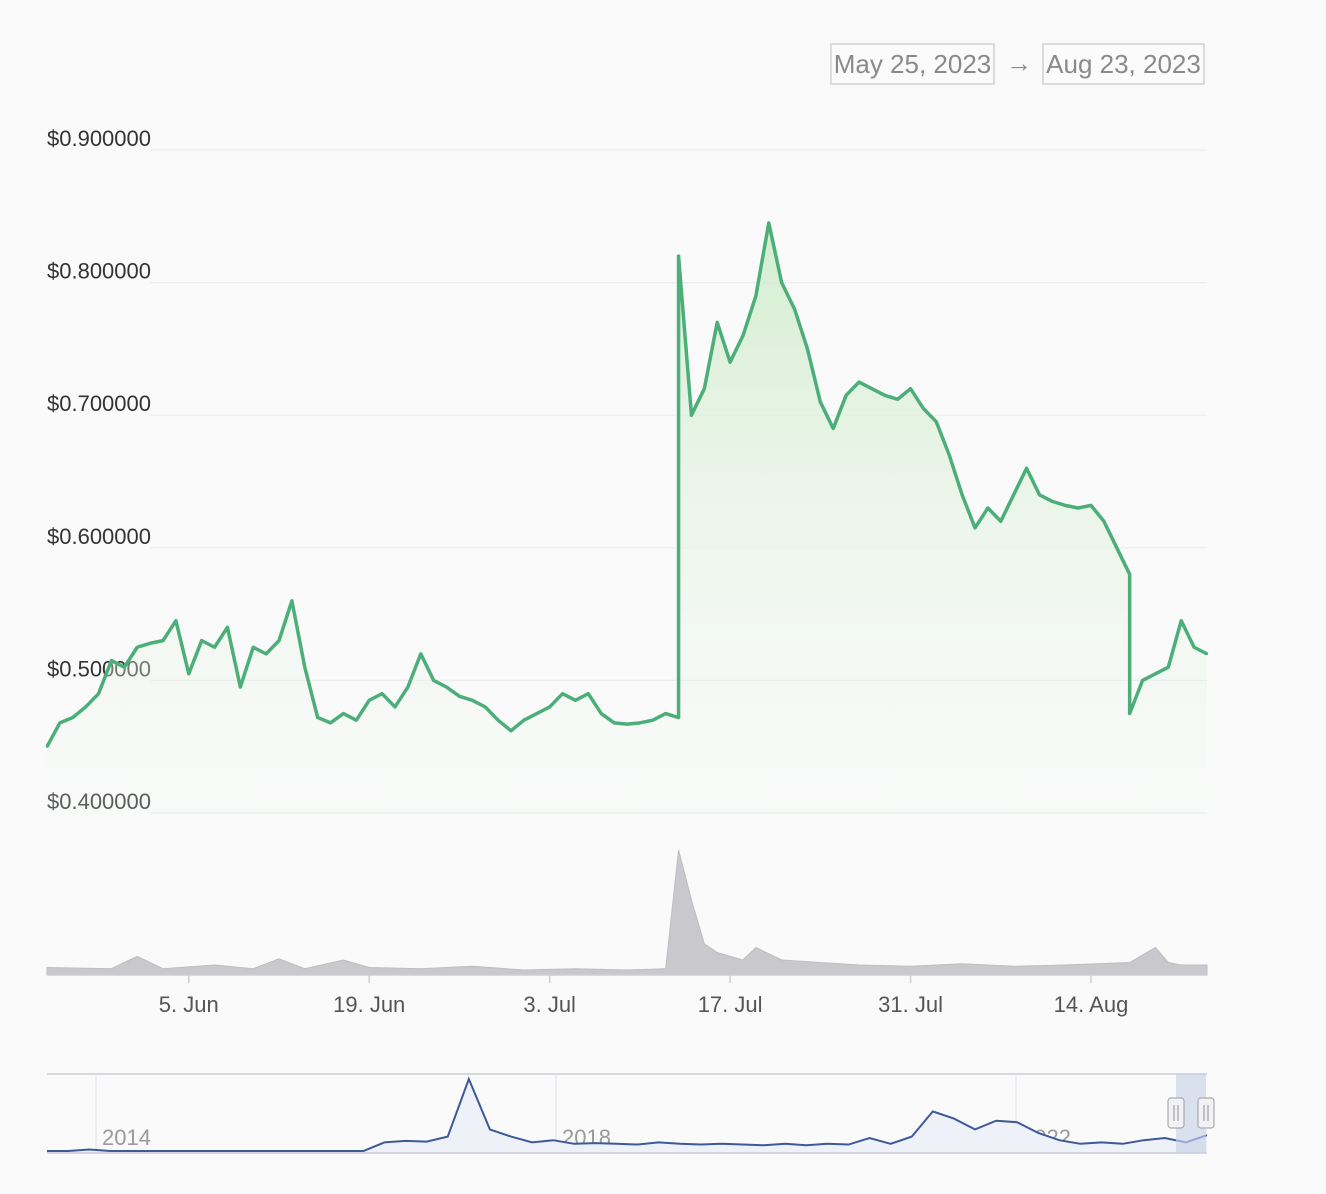 The image size is (1326, 1194). What do you see at coordinates (189, 1004) in the screenshot?
I see `x-tick-label: 5. Jun` at bounding box center [189, 1004].